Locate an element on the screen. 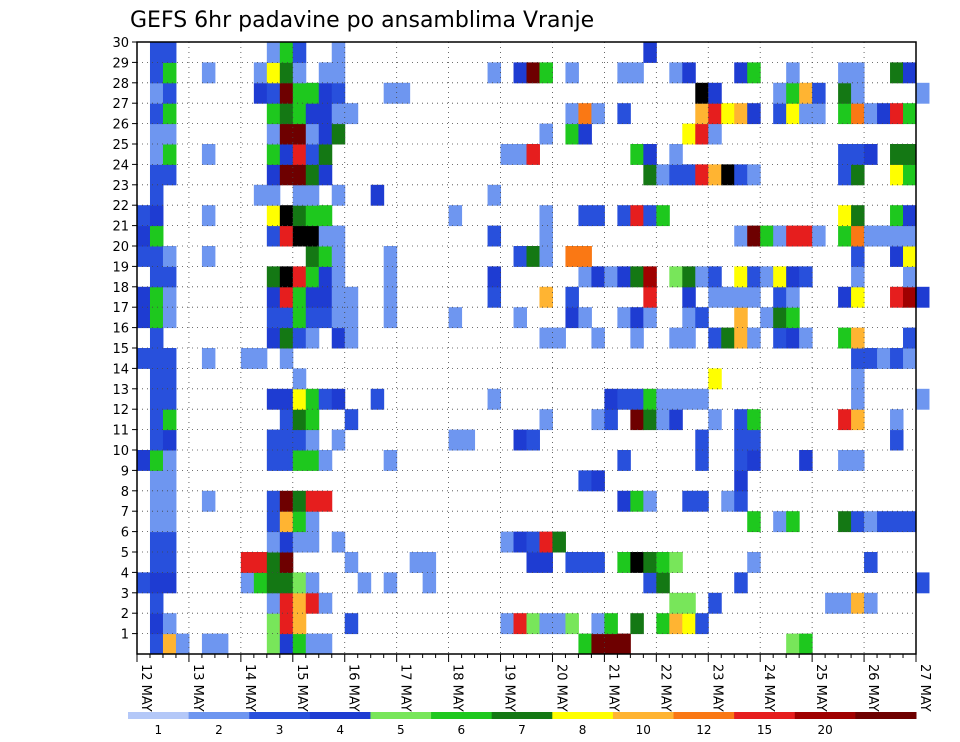  y-tick-label: 17 is located at coordinates (120, 308).